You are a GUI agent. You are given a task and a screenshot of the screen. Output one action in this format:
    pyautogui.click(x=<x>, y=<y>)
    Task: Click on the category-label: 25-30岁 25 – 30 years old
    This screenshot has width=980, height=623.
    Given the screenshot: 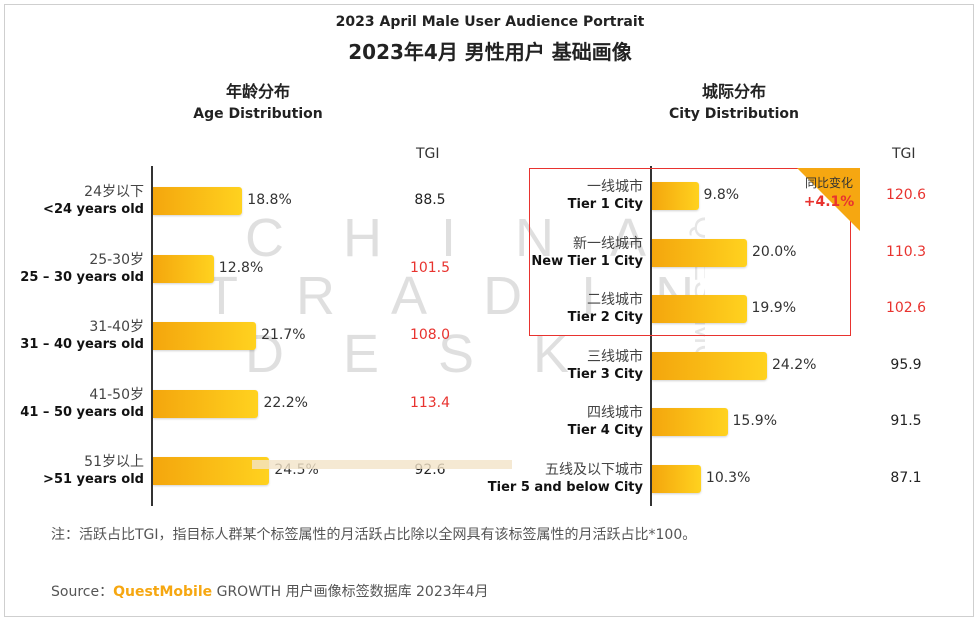 What is the action you would take?
    pyautogui.click(x=72, y=269)
    